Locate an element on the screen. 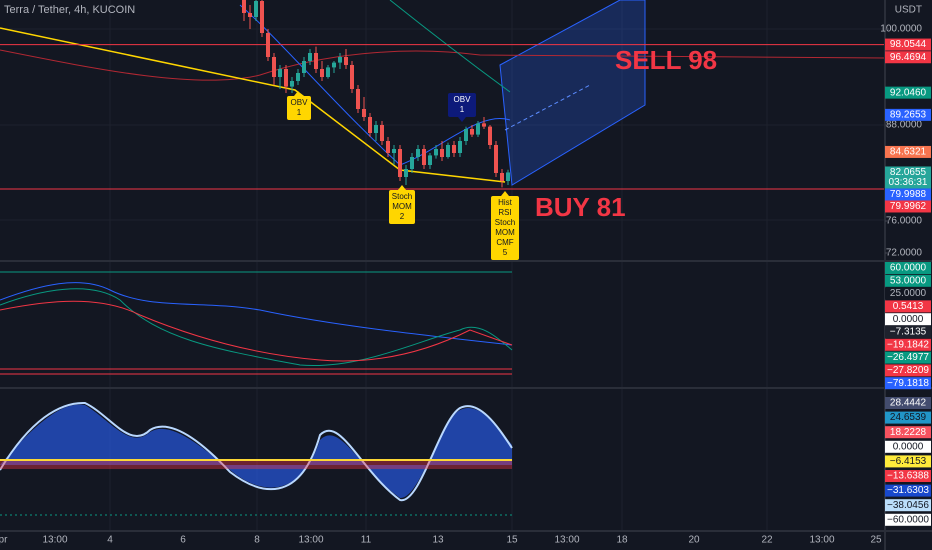 This screenshot has height=550, width=932. signal-text: 5 is located at coordinates (505, 252).